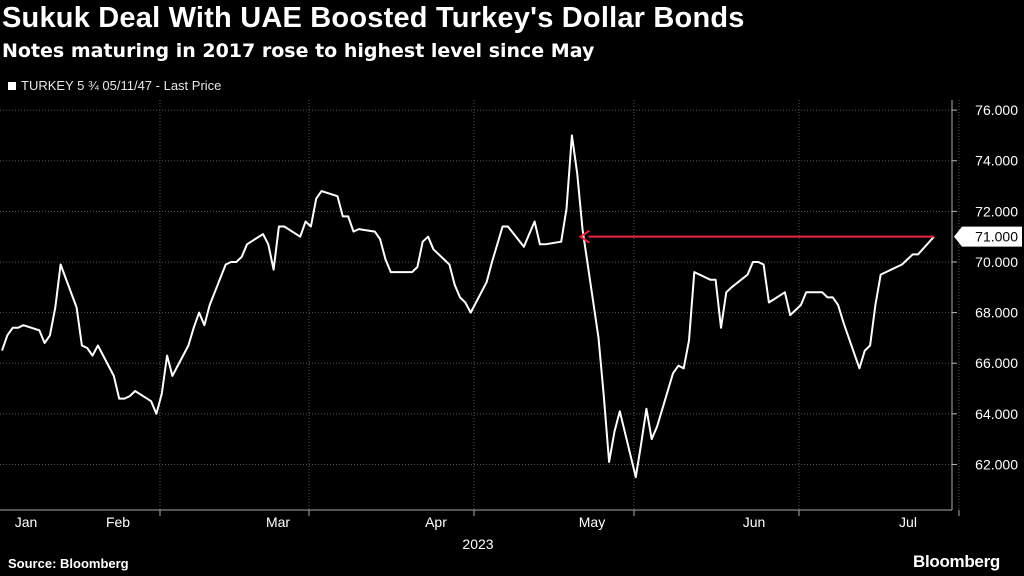 This screenshot has height=576, width=1024. Describe the element at coordinates (996, 262) in the screenshot. I see `y-tick-label: 70.000` at that location.